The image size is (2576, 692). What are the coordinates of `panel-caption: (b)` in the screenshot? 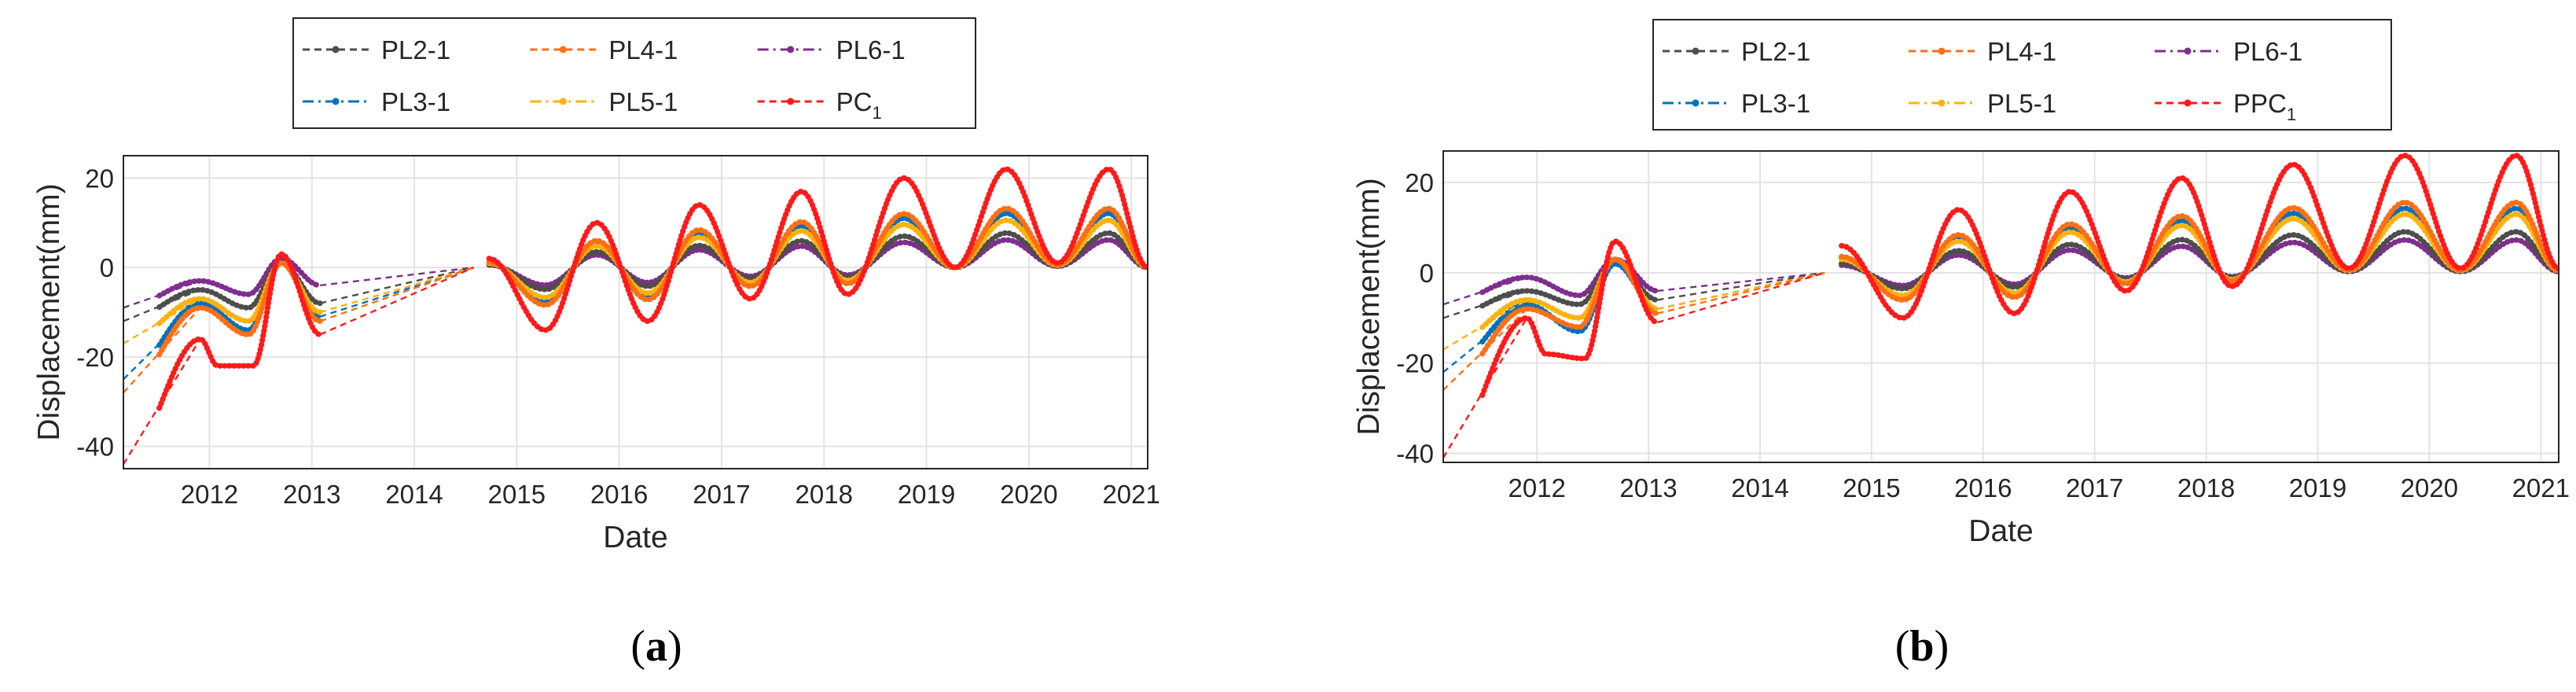 It's located at (1922, 646).